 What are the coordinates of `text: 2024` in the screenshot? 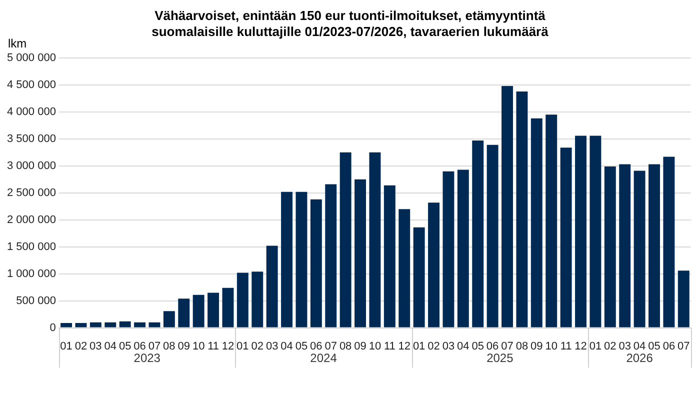 It's located at (324, 358).